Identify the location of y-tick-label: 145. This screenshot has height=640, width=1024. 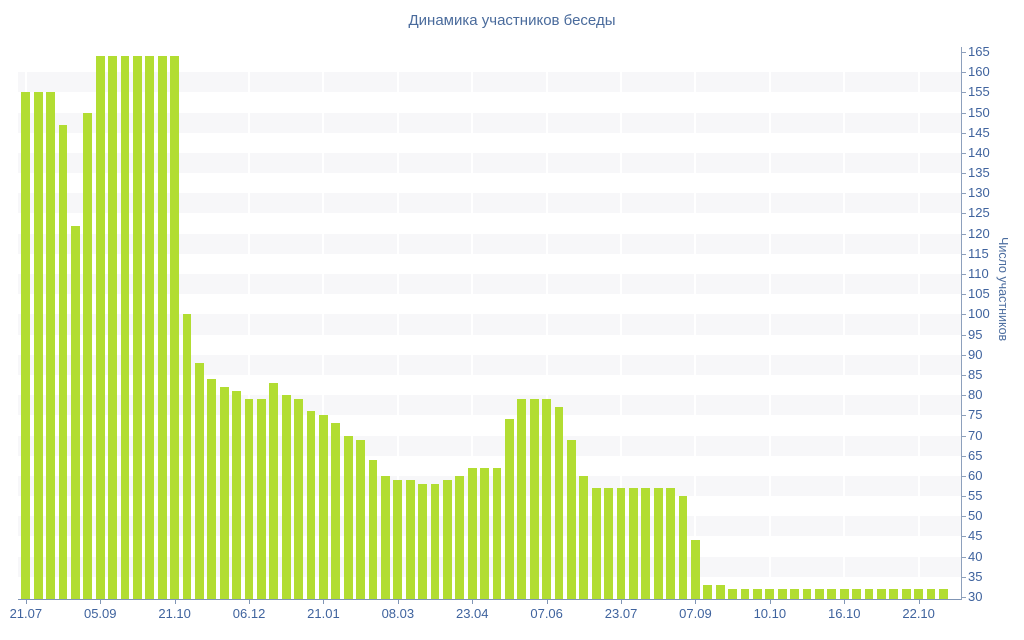
(979, 132).